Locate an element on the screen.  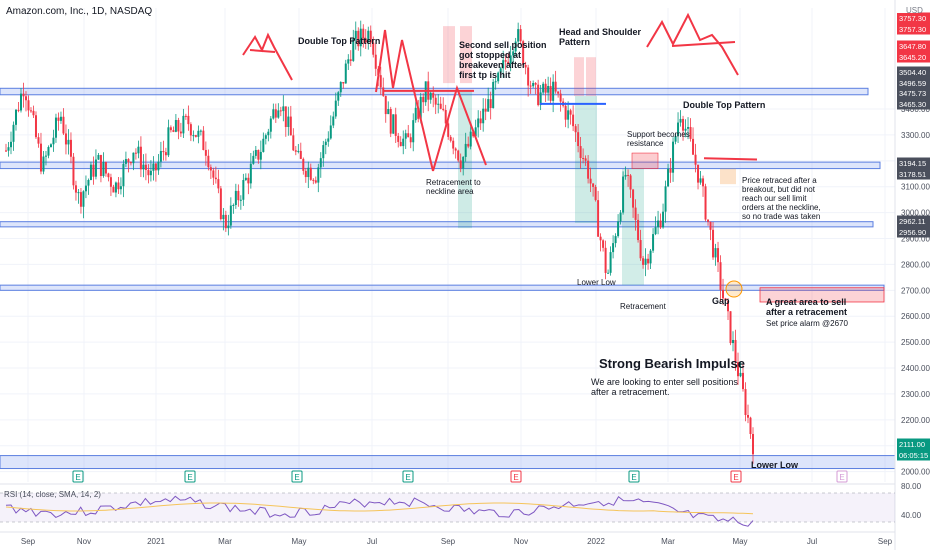
price-tick-label: 3400.00 is located at coordinates (915, 109).